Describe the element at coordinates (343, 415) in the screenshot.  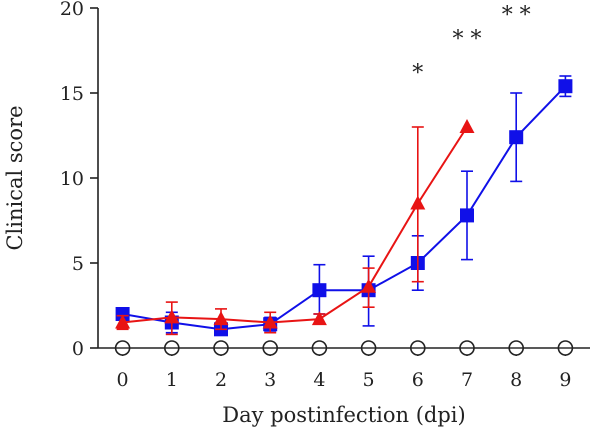
I see `x-axis-title: Day postinfection (dpi)` at that location.